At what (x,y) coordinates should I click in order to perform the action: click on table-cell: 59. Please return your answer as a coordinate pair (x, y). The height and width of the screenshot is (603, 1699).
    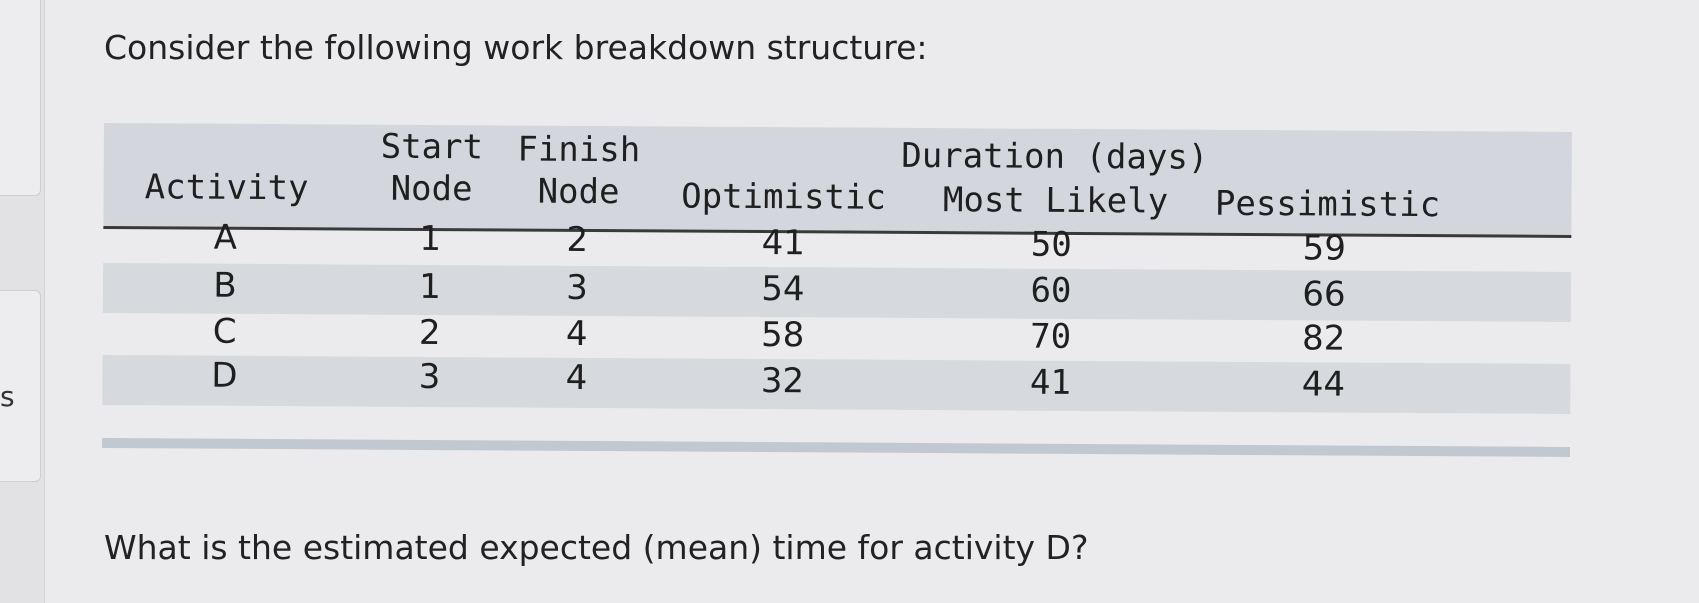
    Looking at the image, I should click on (1324, 248).